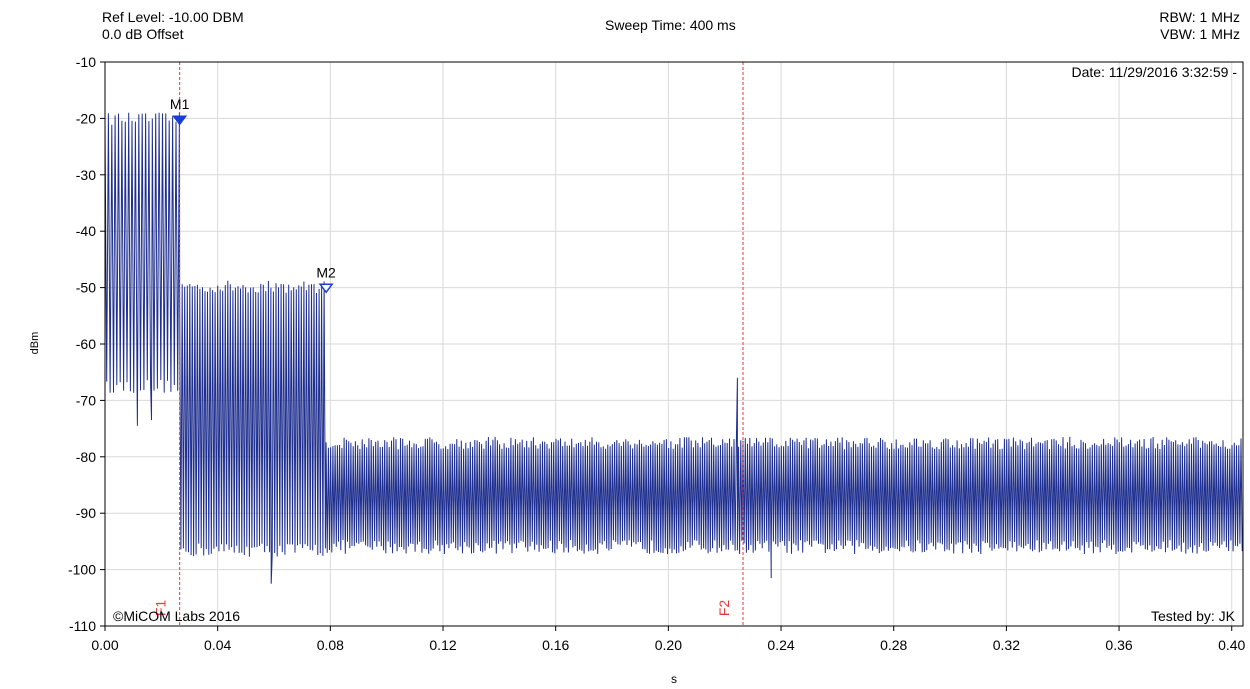 The width and height of the screenshot is (1250, 689). Describe the element at coordinates (442, 645) in the screenshot. I see `x-tick-label: 0.12` at that location.